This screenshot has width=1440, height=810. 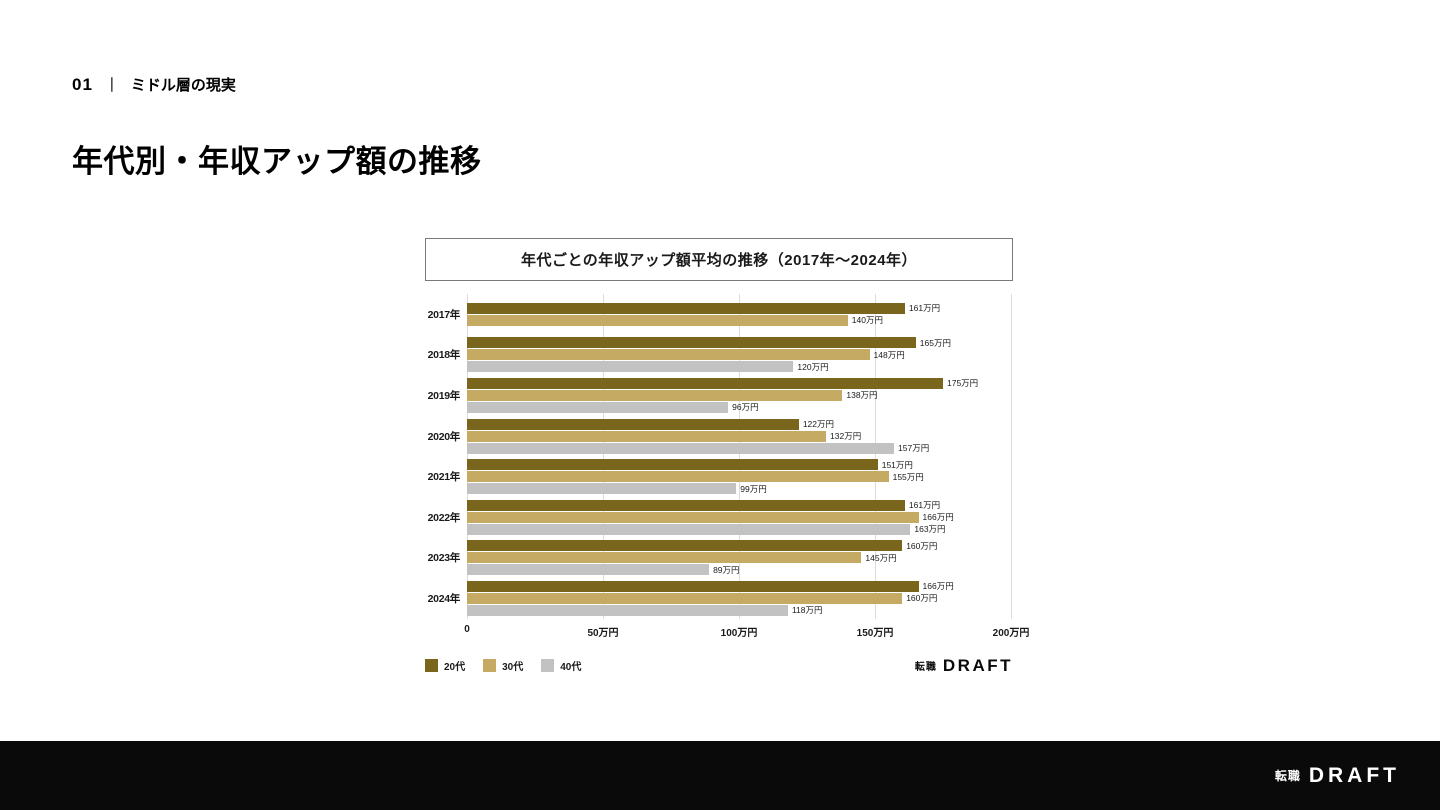 What do you see at coordinates (889, 354) in the screenshot?
I see `value-label: 148万円` at bounding box center [889, 354].